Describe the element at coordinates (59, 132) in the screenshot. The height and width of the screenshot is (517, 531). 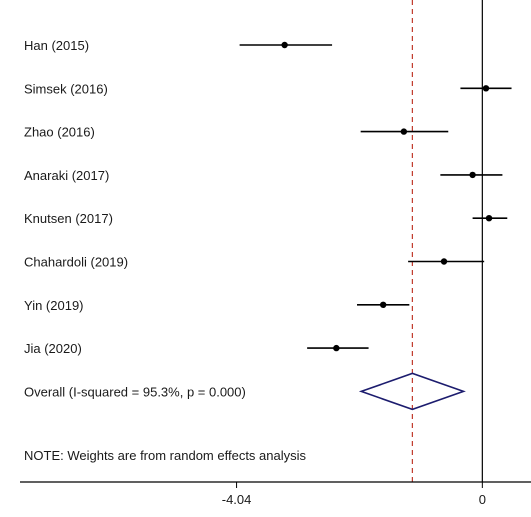
I see `study-label: Zhao (2016)` at that location.